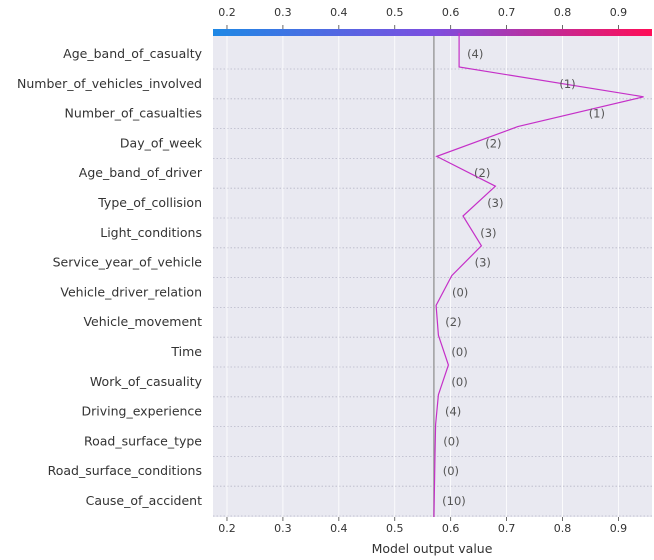 This screenshot has height=560, width=654. Describe the element at coordinates (141, 172) in the screenshot. I see `feature-label: Age_band_of_driver` at that location.